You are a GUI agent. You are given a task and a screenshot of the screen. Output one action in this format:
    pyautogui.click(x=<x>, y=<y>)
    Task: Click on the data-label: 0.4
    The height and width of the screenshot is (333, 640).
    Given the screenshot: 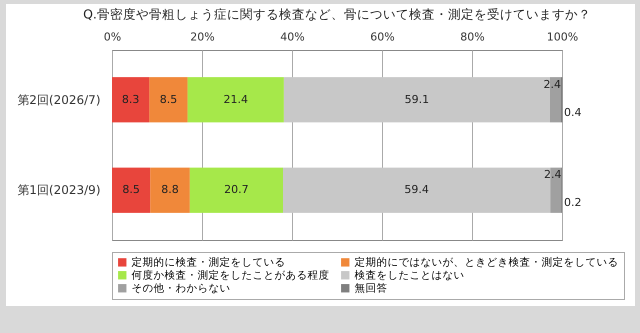 What is the action you would take?
    pyautogui.click(x=573, y=112)
    